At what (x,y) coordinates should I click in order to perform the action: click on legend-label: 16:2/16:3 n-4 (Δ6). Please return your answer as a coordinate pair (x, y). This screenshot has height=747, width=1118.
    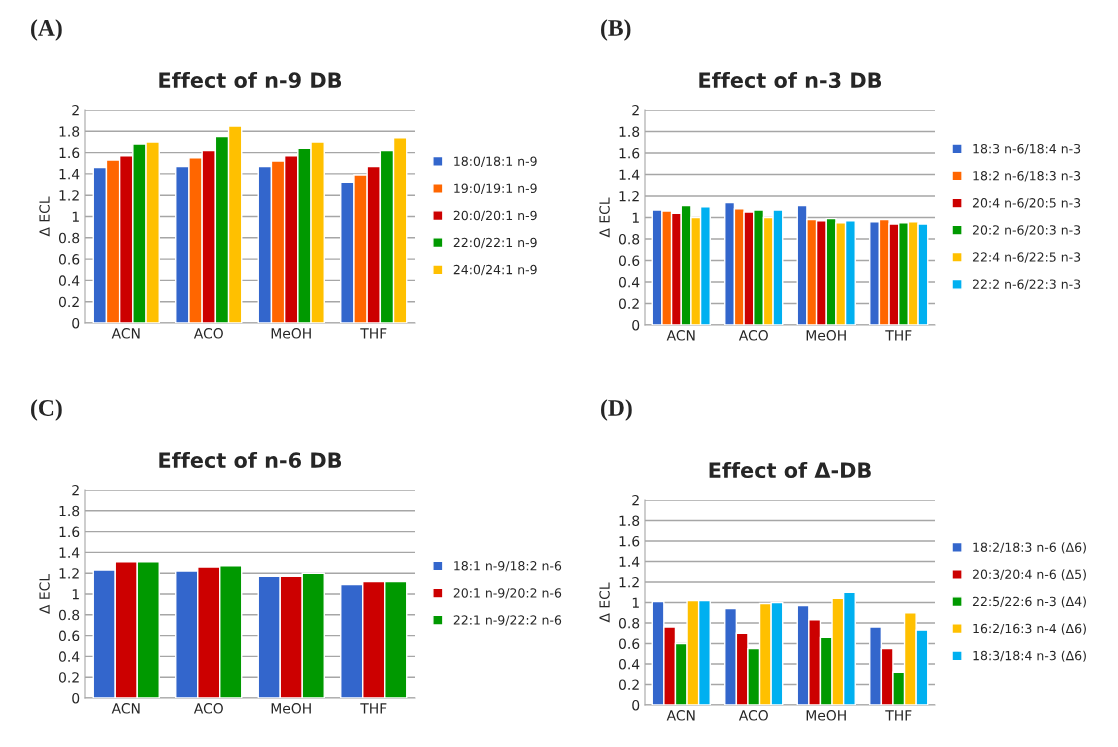
    Looking at the image, I should click on (1029, 629).